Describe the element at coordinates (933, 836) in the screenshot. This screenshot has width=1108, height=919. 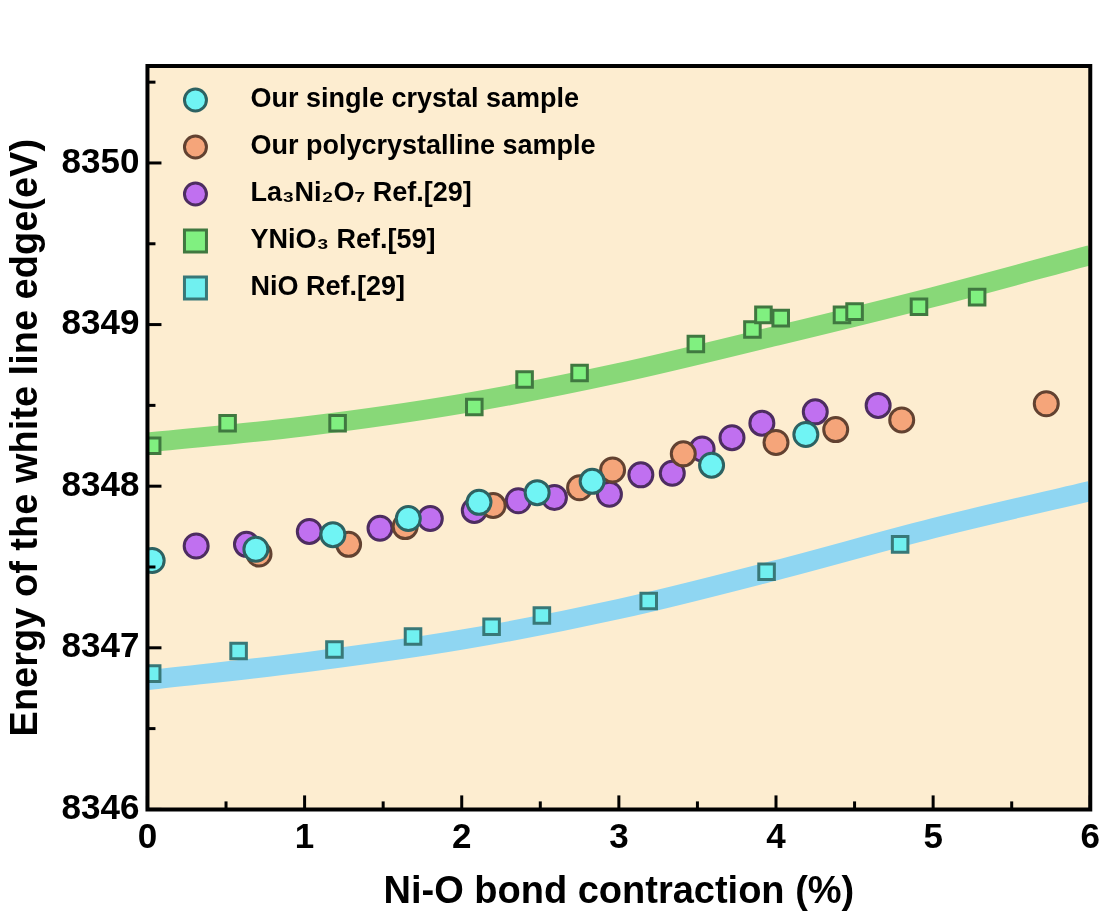
I see `x-tick-label: 5` at that location.